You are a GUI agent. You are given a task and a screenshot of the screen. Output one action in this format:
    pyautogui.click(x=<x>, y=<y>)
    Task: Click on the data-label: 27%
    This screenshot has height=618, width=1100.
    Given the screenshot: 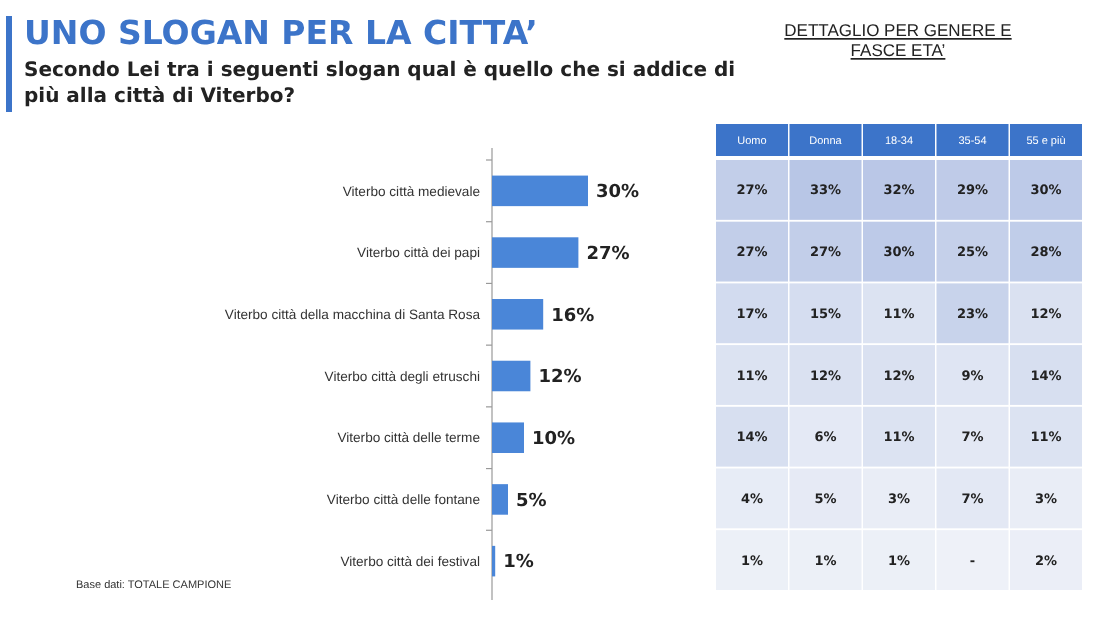 What is the action you would take?
    pyautogui.click(x=608, y=254)
    